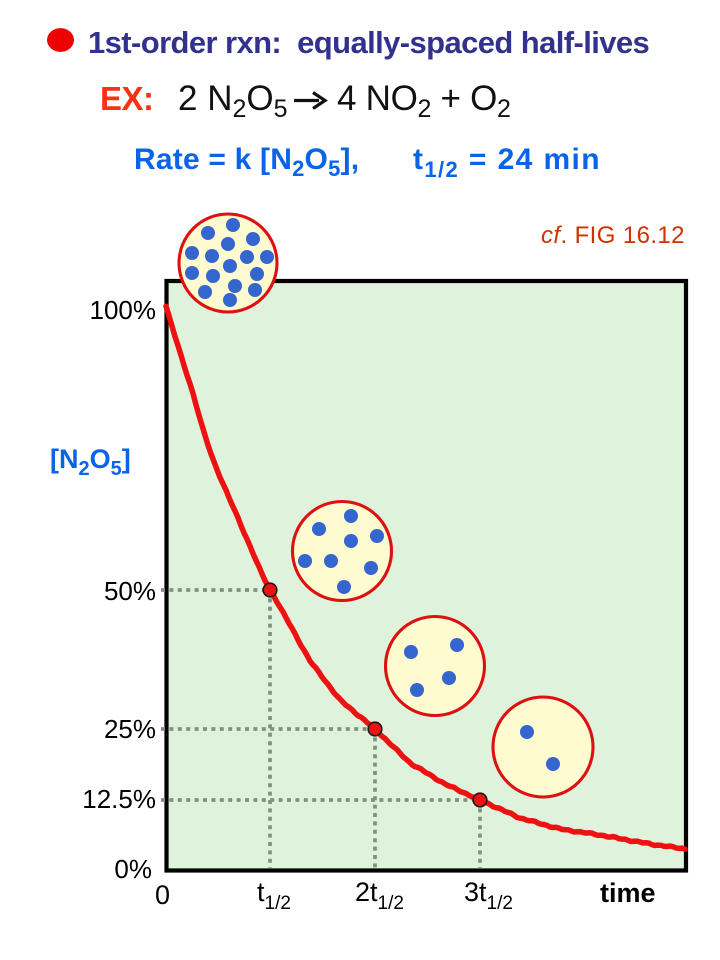 The height and width of the screenshot is (960, 720). What do you see at coordinates (130, 591) in the screenshot?
I see `svg-text: 50%` at bounding box center [130, 591].